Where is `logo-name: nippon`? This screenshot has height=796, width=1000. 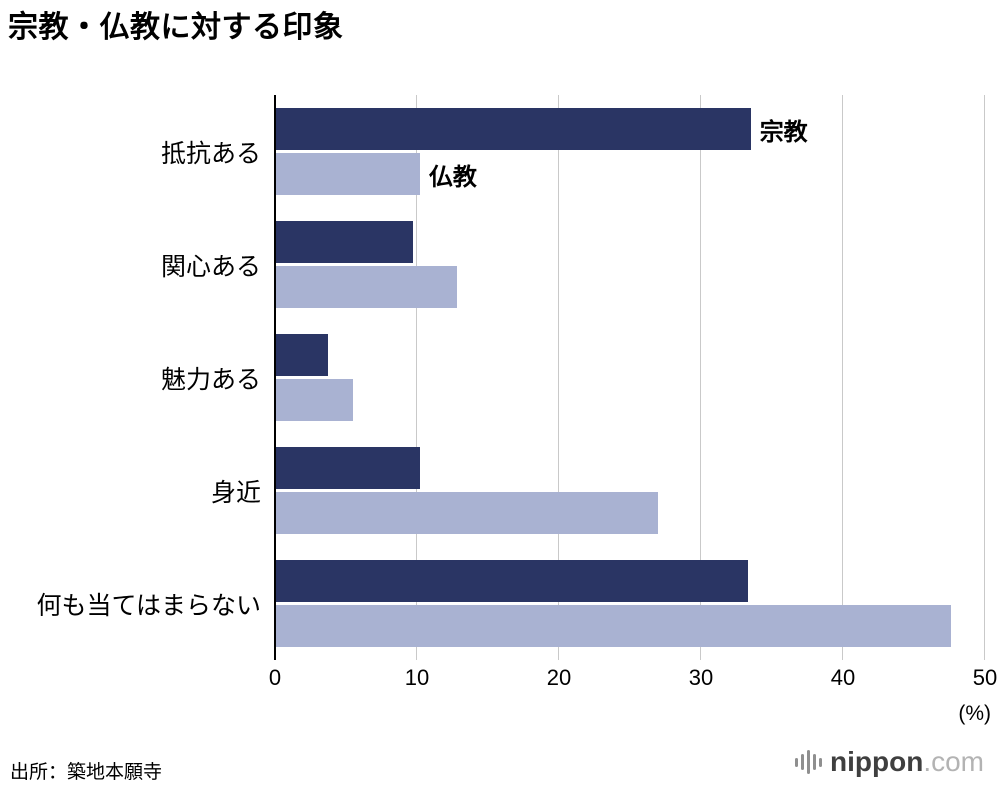 logo-name: nippon is located at coordinates (877, 761).